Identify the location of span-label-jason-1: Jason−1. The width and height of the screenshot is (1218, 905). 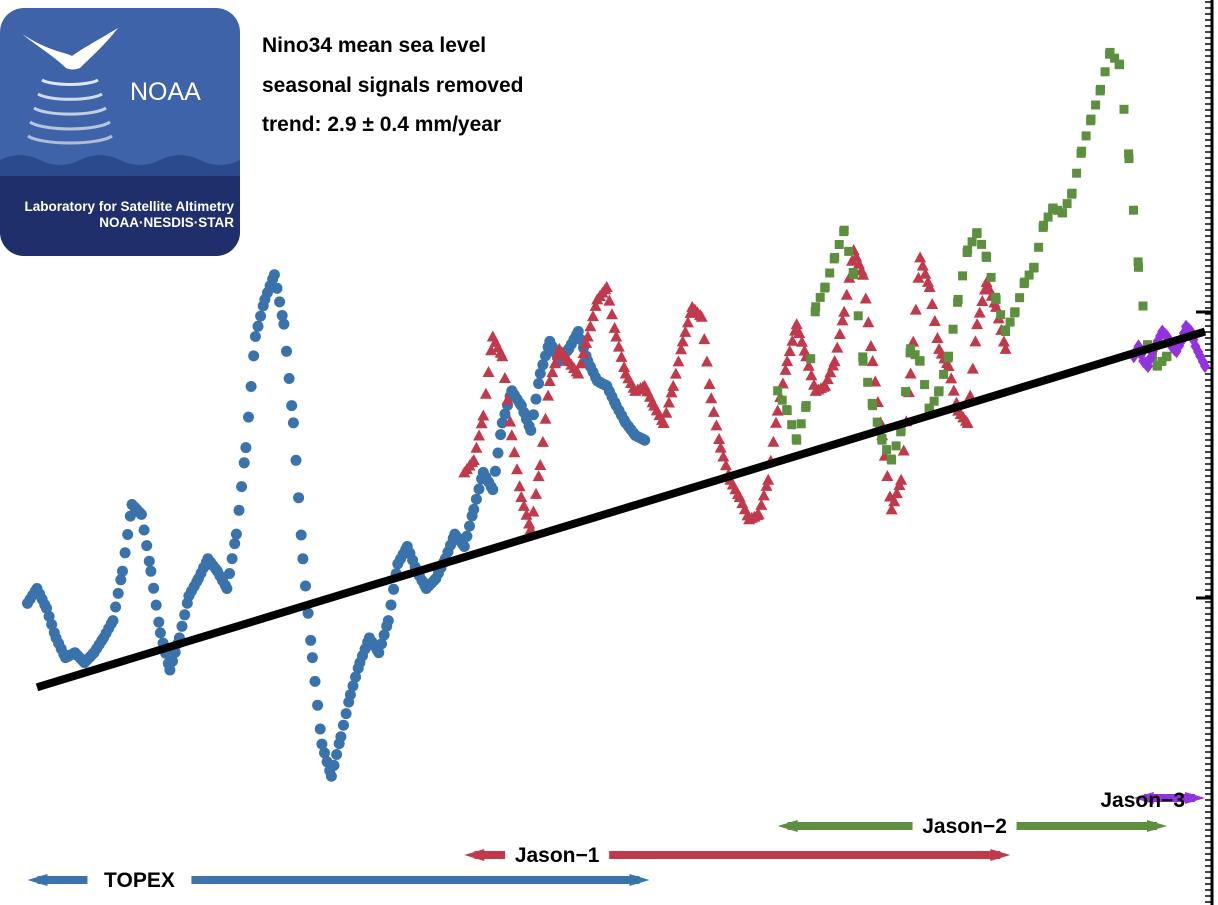
(557, 855).